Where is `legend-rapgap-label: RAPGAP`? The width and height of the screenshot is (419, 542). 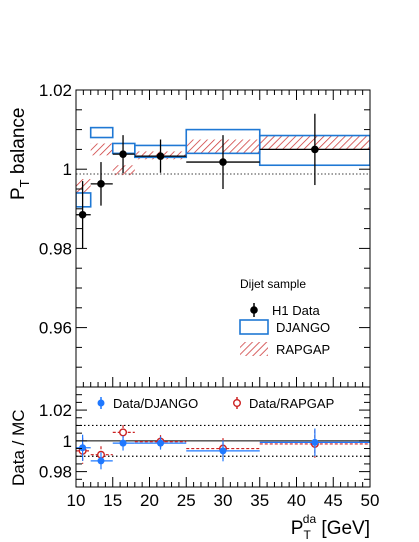
legend-rapgap-label: RAPGAP is located at coordinates (303, 349).